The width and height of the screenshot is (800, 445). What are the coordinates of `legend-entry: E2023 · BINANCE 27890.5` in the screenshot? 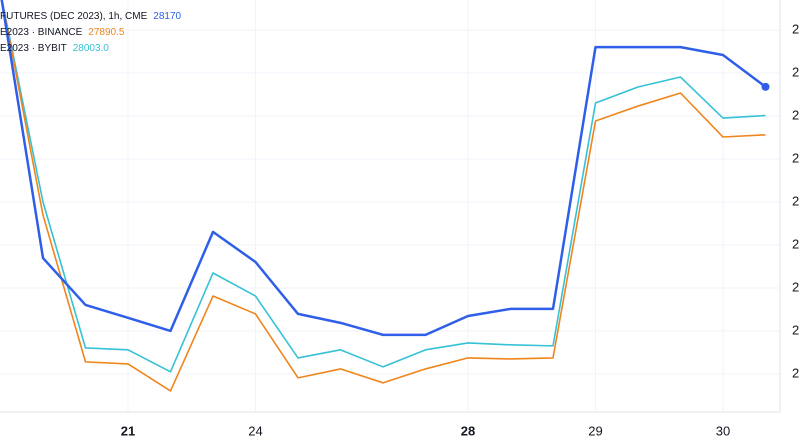 It's located at (62, 32).